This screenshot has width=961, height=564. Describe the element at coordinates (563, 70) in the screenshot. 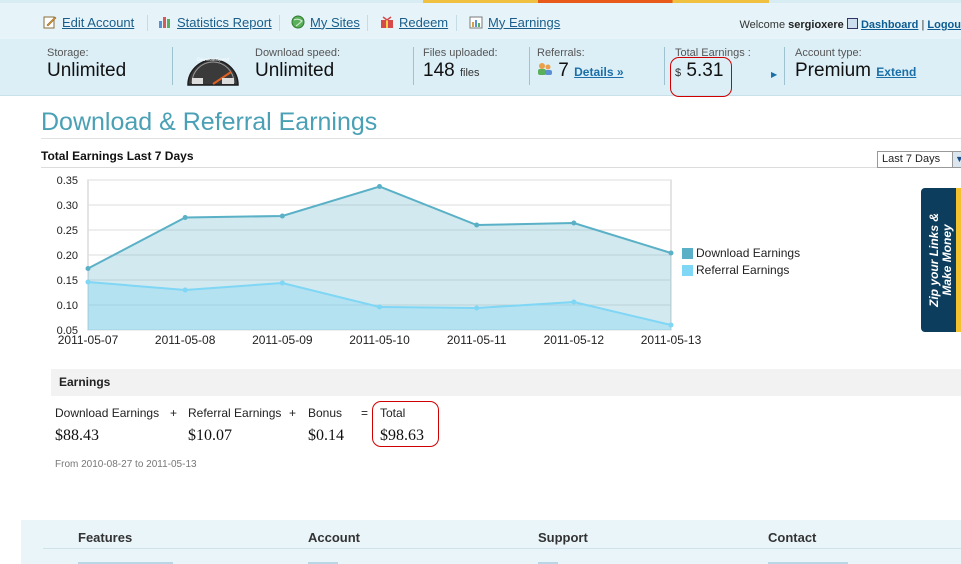

I see `referrals-value: 7` at that location.